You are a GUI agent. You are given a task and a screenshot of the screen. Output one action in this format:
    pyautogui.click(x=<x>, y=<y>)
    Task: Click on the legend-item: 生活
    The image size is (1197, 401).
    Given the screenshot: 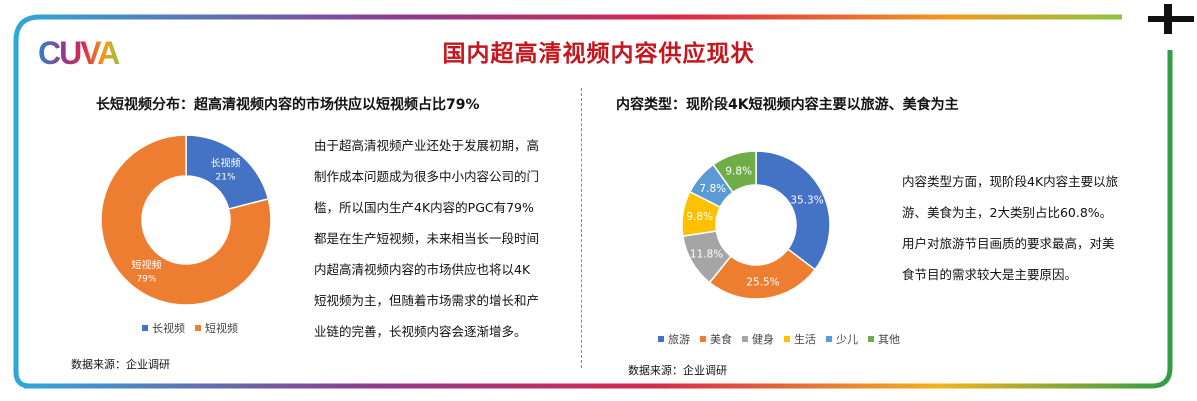 What is the action you would take?
    pyautogui.click(x=800, y=339)
    